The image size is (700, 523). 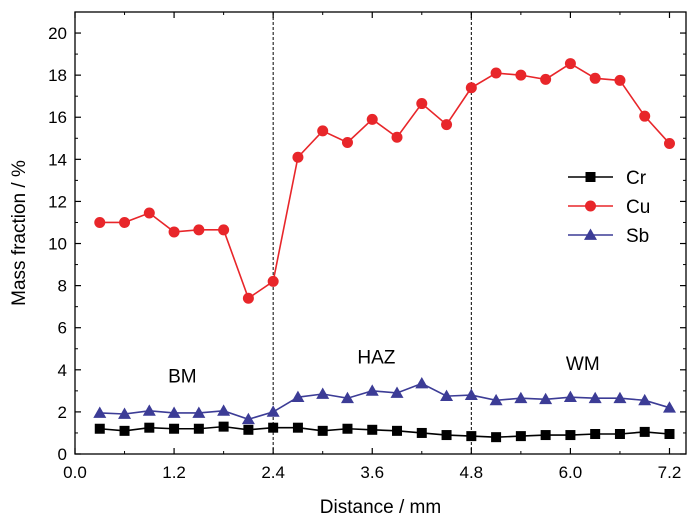 I want to click on x-axis-title: Distance / mm, so click(x=380, y=507).